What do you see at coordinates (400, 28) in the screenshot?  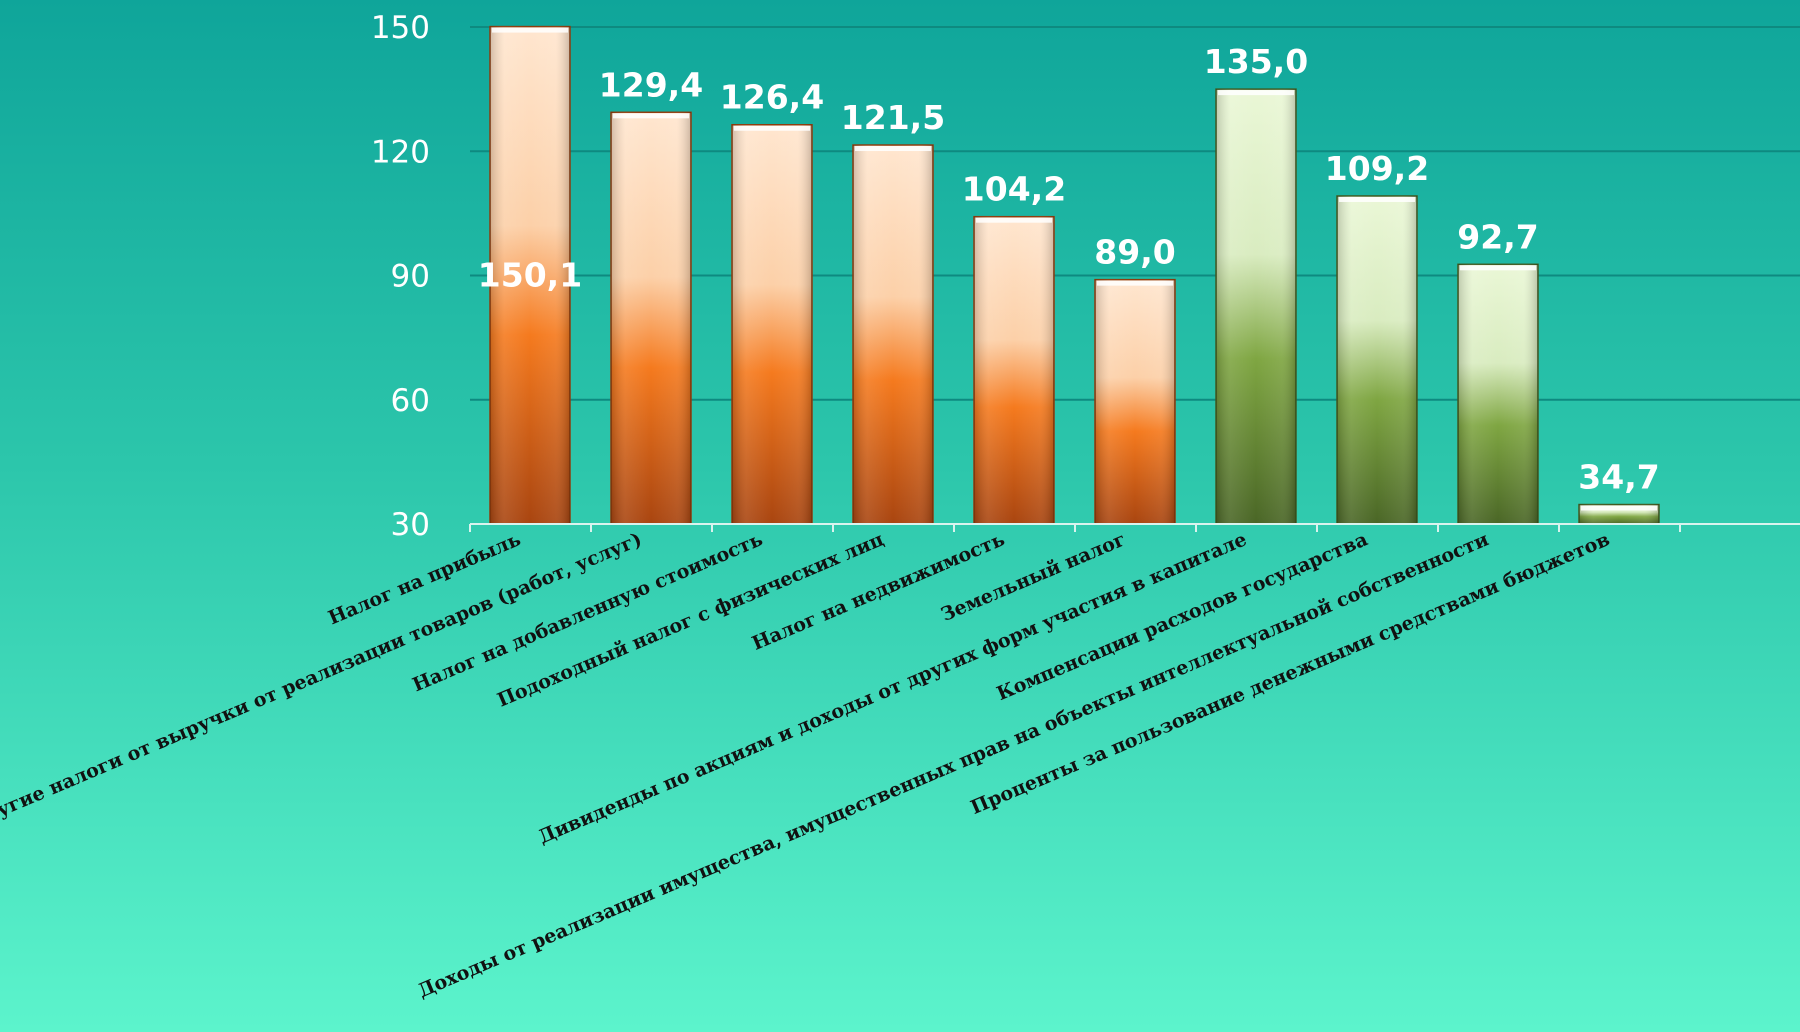 I see `y-tick-label-150: 150` at bounding box center [400, 28].